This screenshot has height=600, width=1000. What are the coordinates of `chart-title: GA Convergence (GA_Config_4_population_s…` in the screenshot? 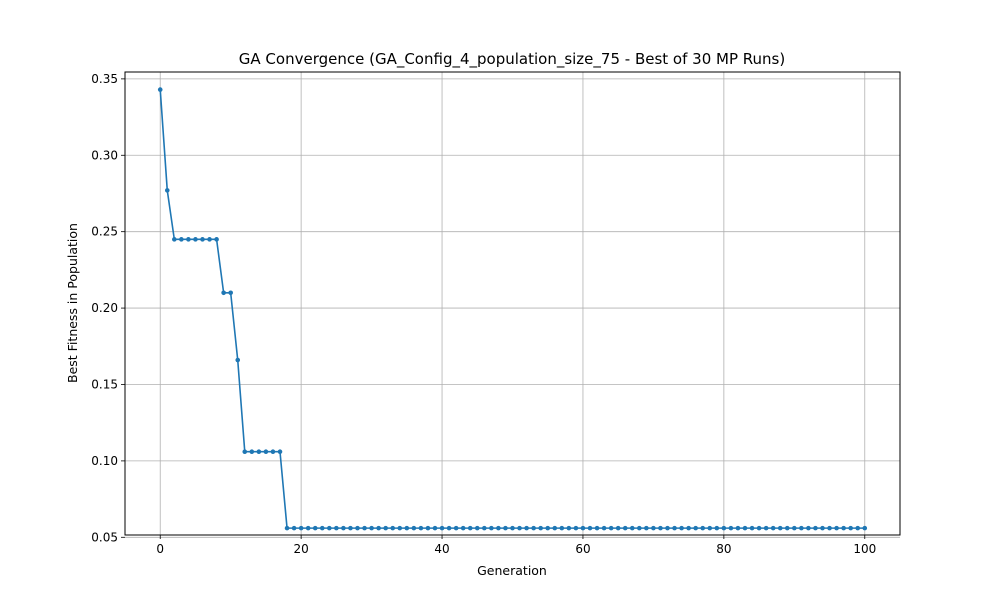 It's located at (512, 59).